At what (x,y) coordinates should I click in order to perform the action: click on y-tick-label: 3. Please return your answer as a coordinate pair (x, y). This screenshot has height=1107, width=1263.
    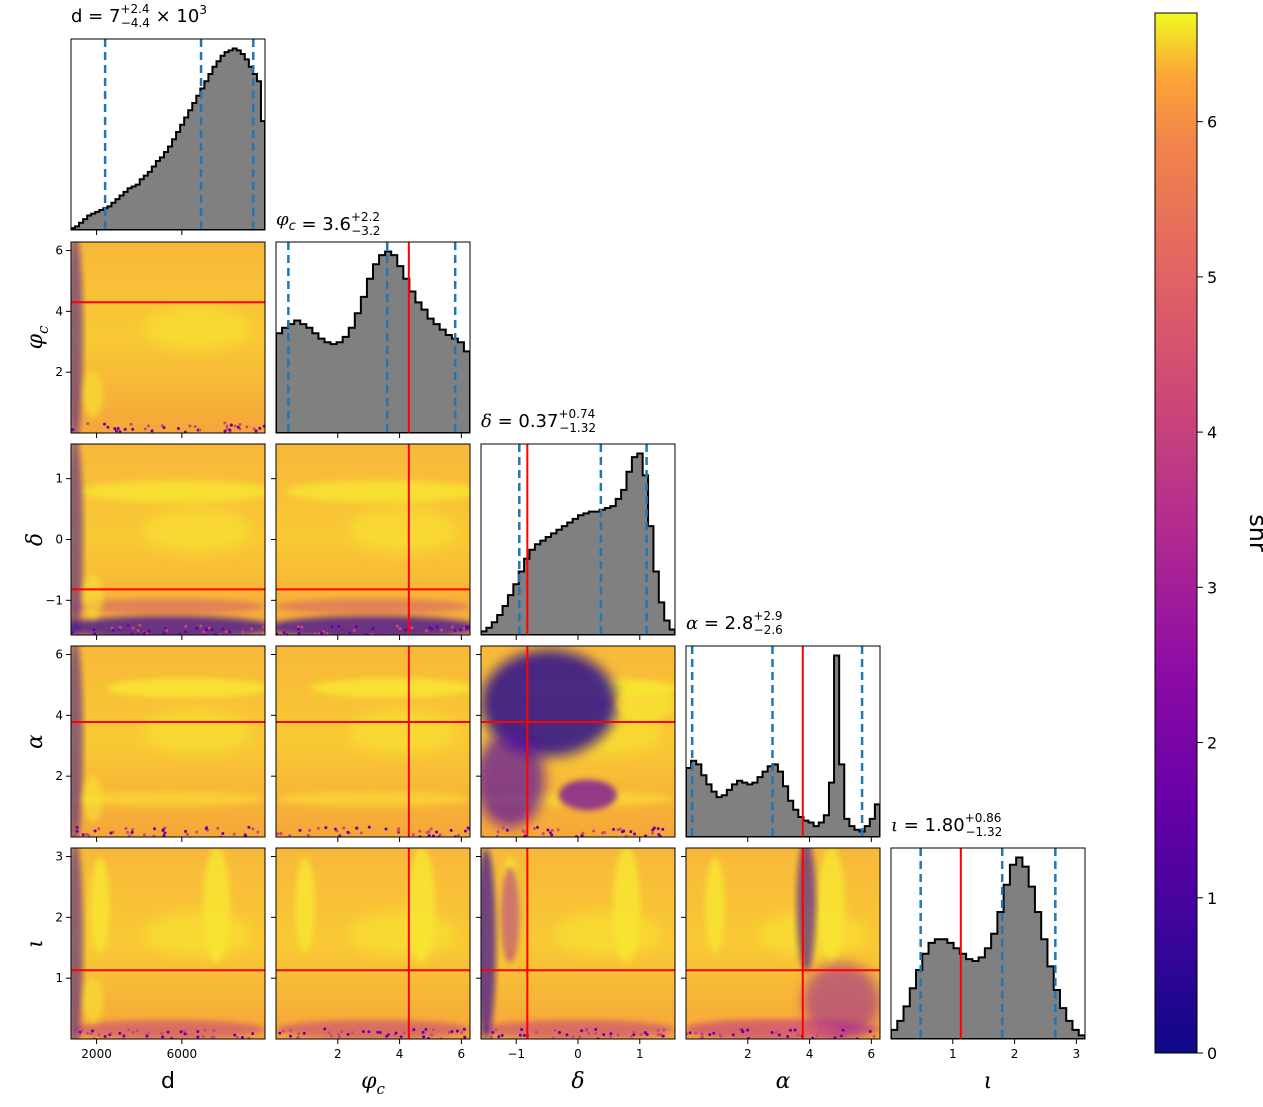
    Looking at the image, I should click on (59, 857).